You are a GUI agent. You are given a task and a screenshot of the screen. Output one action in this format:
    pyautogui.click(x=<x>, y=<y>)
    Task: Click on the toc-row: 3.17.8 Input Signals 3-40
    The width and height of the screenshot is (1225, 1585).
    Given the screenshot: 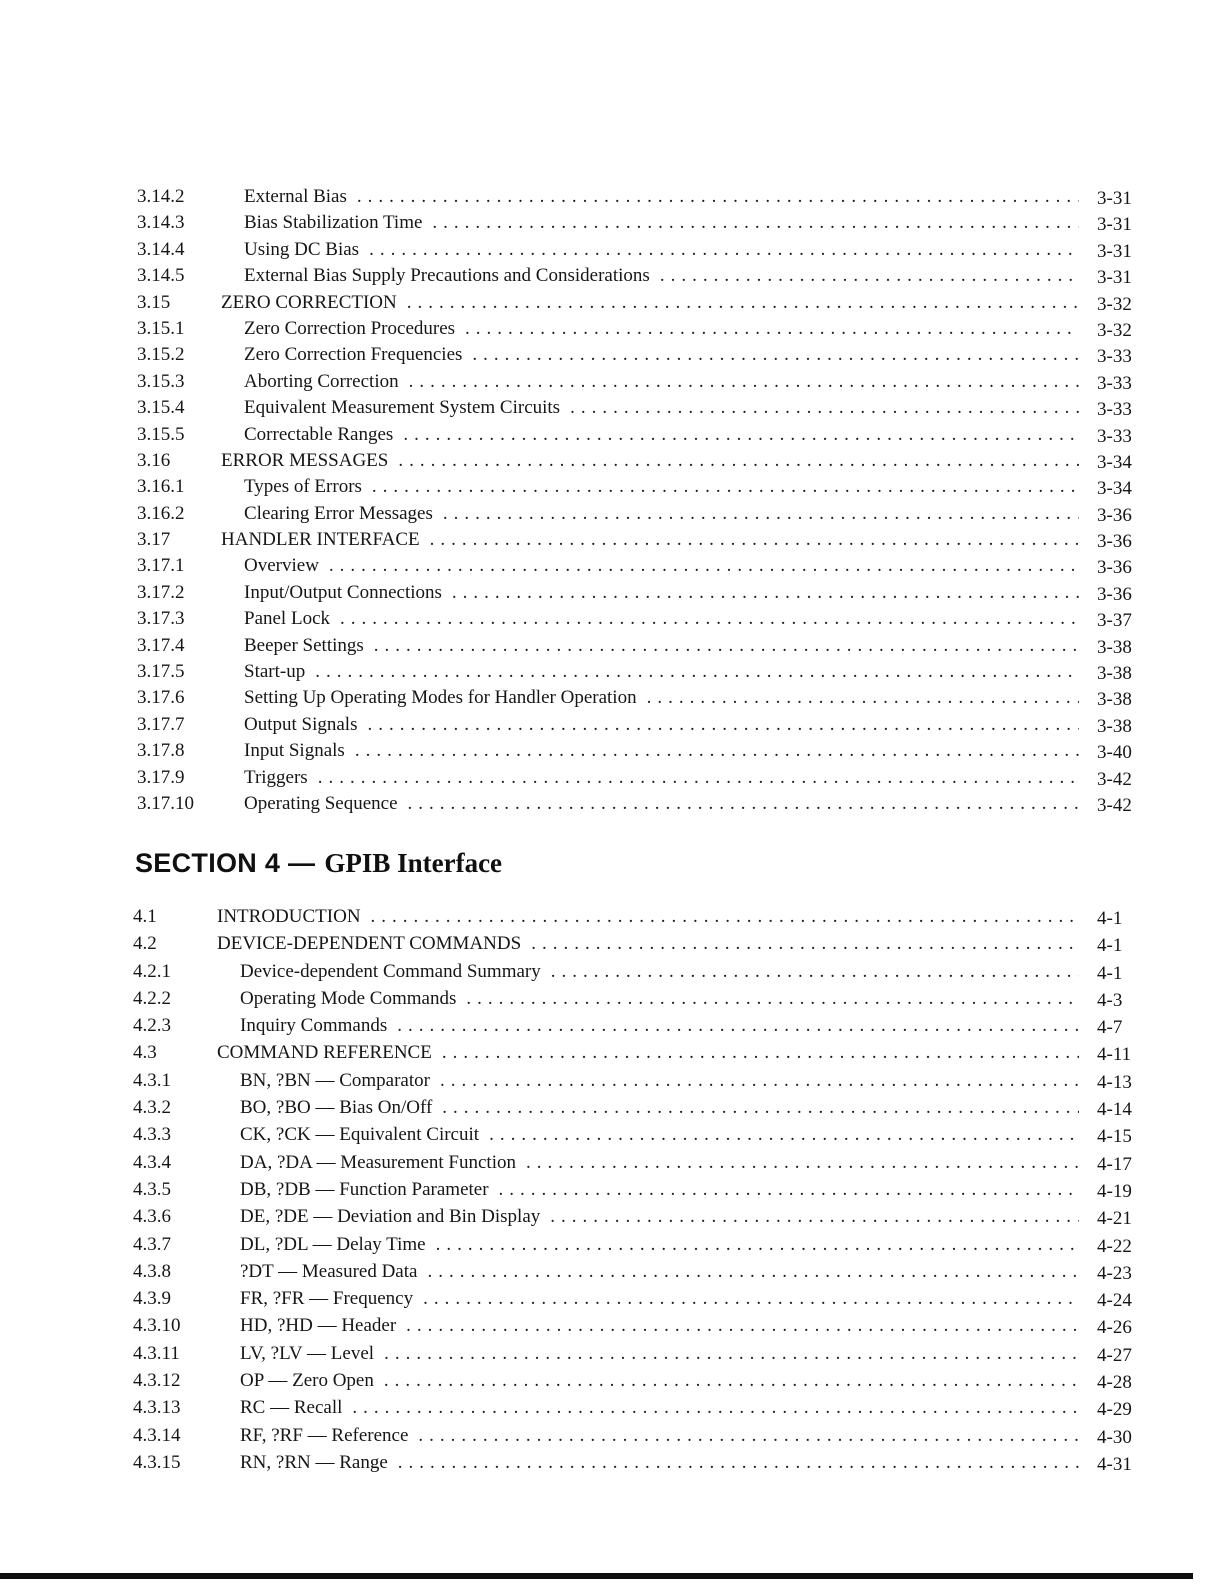 What is the action you would take?
    pyautogui.click(x=650, y=753)
    